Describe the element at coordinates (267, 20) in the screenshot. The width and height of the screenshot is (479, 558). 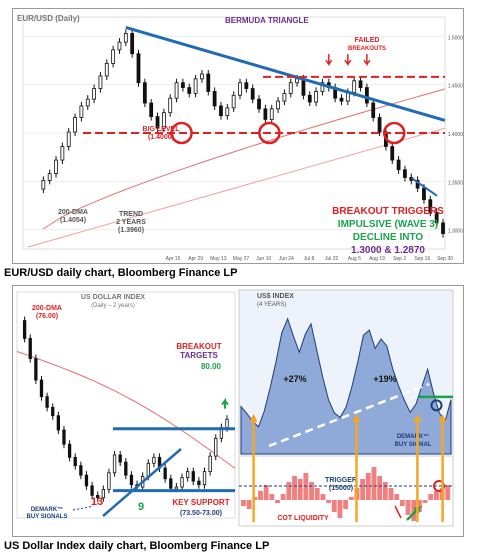
I see `bermuda-label: BERMUDA TRIANGLE` at that location.